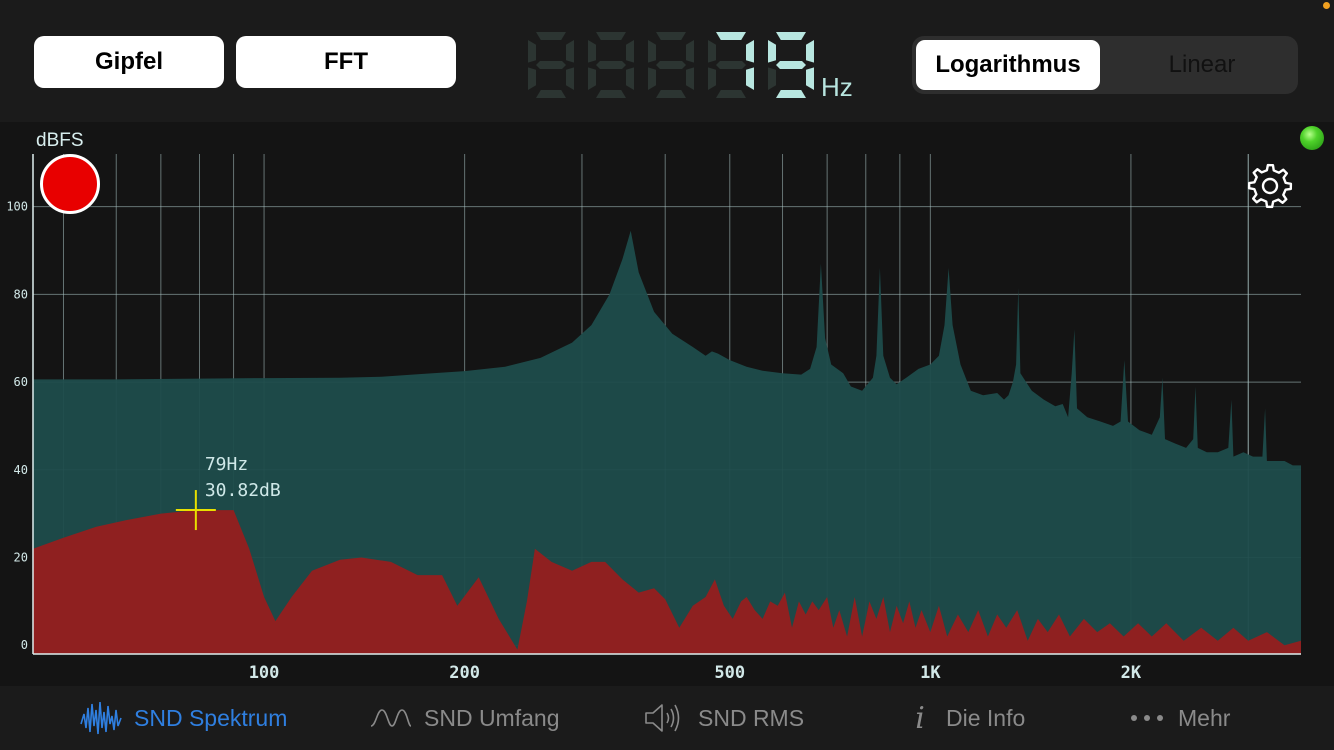 The width and height of the screenshot is (1334, 750). I want to click on x-tick-label: 1K, so click(930, 673).